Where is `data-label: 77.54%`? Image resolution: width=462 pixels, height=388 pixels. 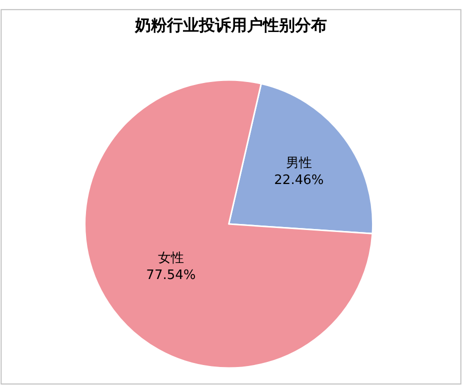
data-label: 77.54% is located at coordinates (171, 275).